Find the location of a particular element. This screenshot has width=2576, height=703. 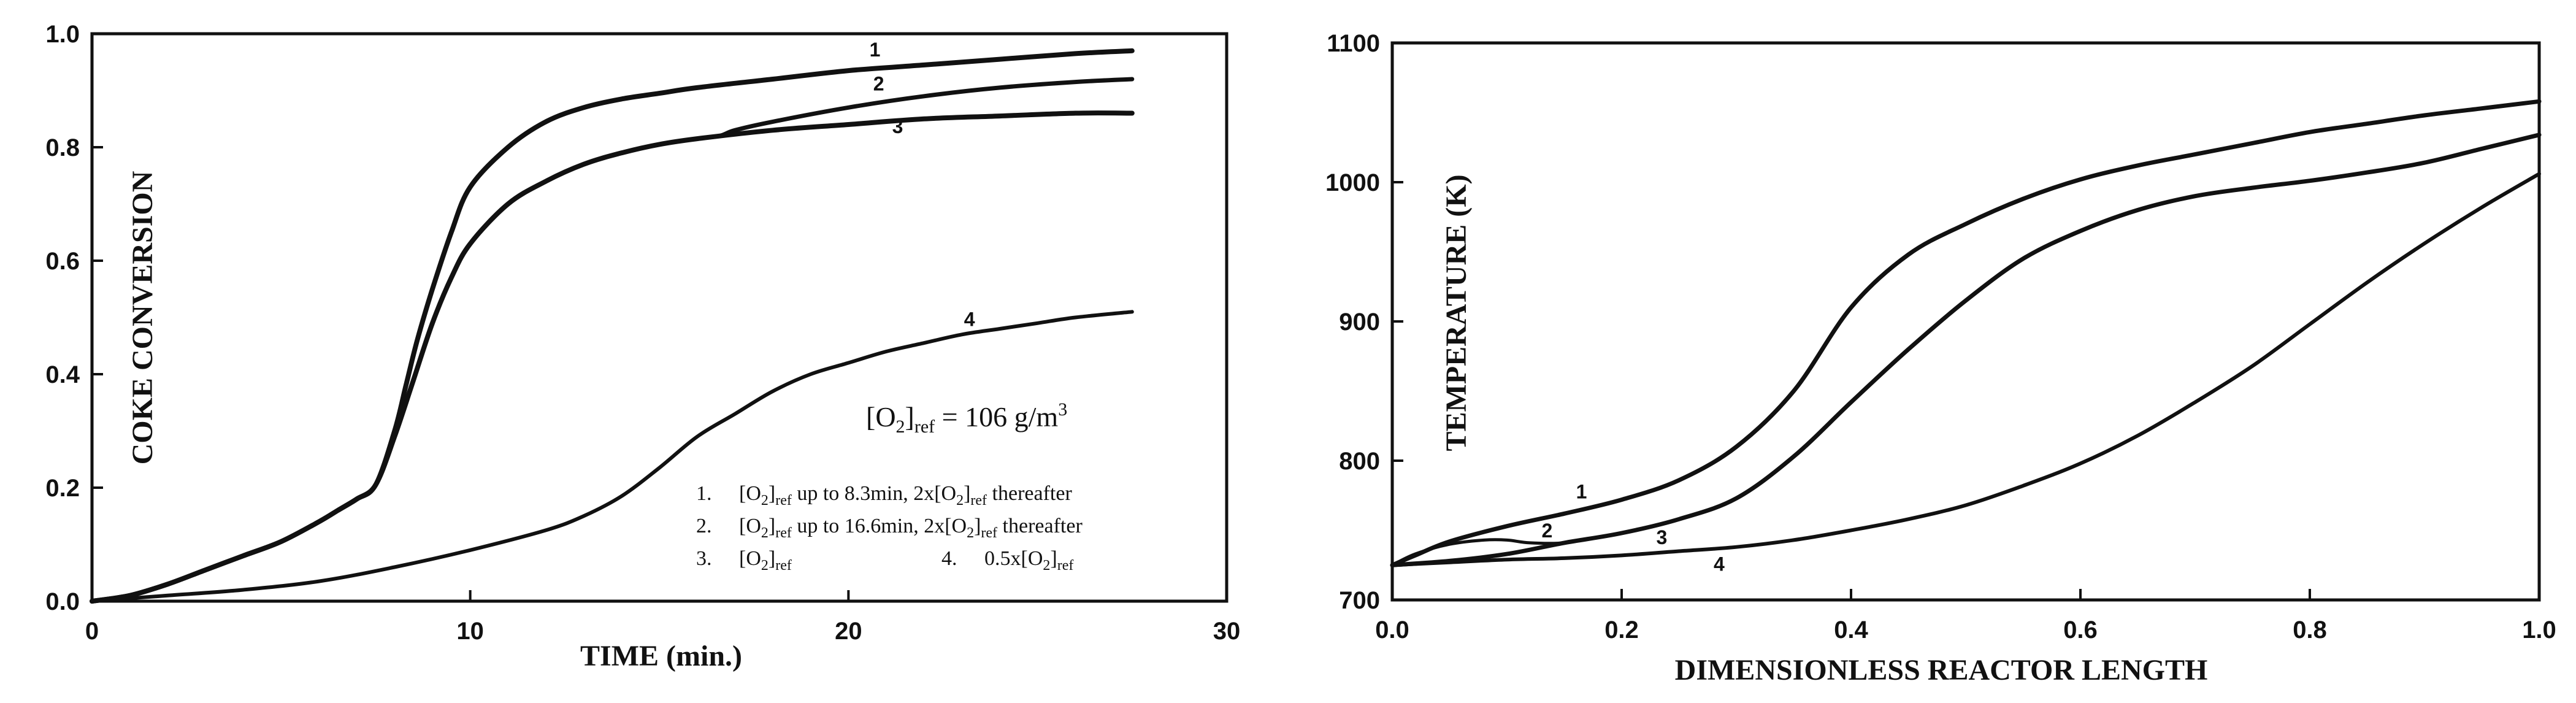

left-curve-label-4: 4 is located at coordinates (969, 319).